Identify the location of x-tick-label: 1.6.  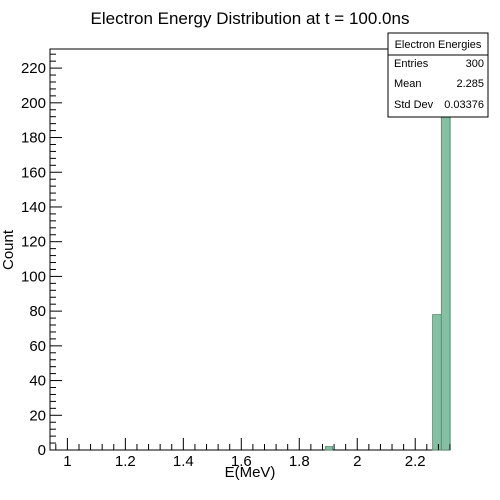
(241, 461).